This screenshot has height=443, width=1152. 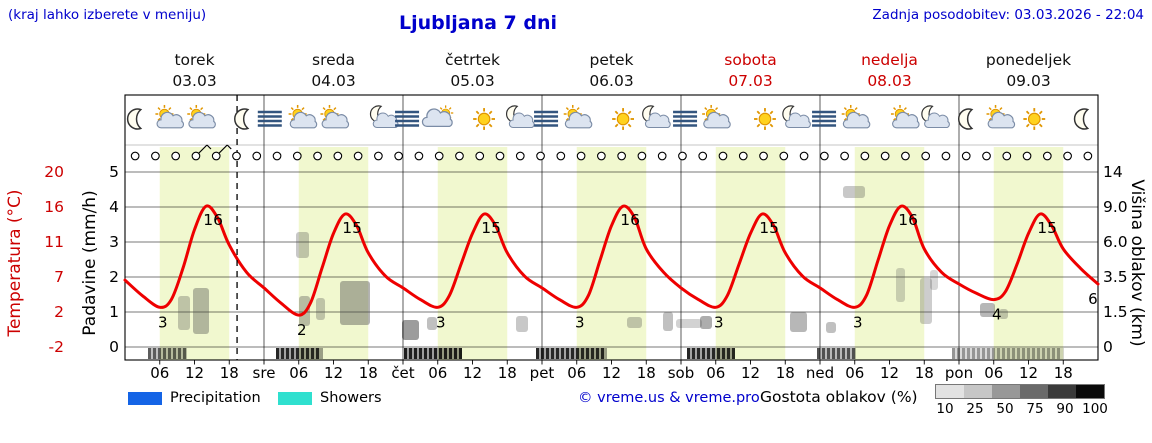 I want to click on copyright-link: © vreme.us & vreme.pro, so click(x=669, y=398).